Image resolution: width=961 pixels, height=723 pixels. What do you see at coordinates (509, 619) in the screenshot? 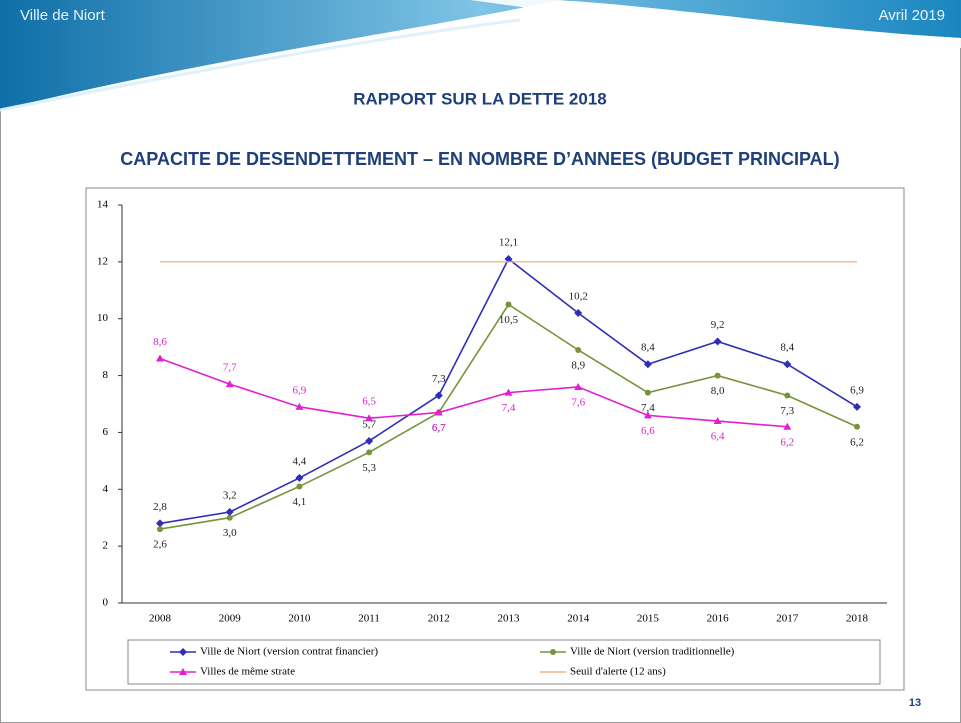
I see `x-tick-label: 2013` at bounding box center [509, 619].